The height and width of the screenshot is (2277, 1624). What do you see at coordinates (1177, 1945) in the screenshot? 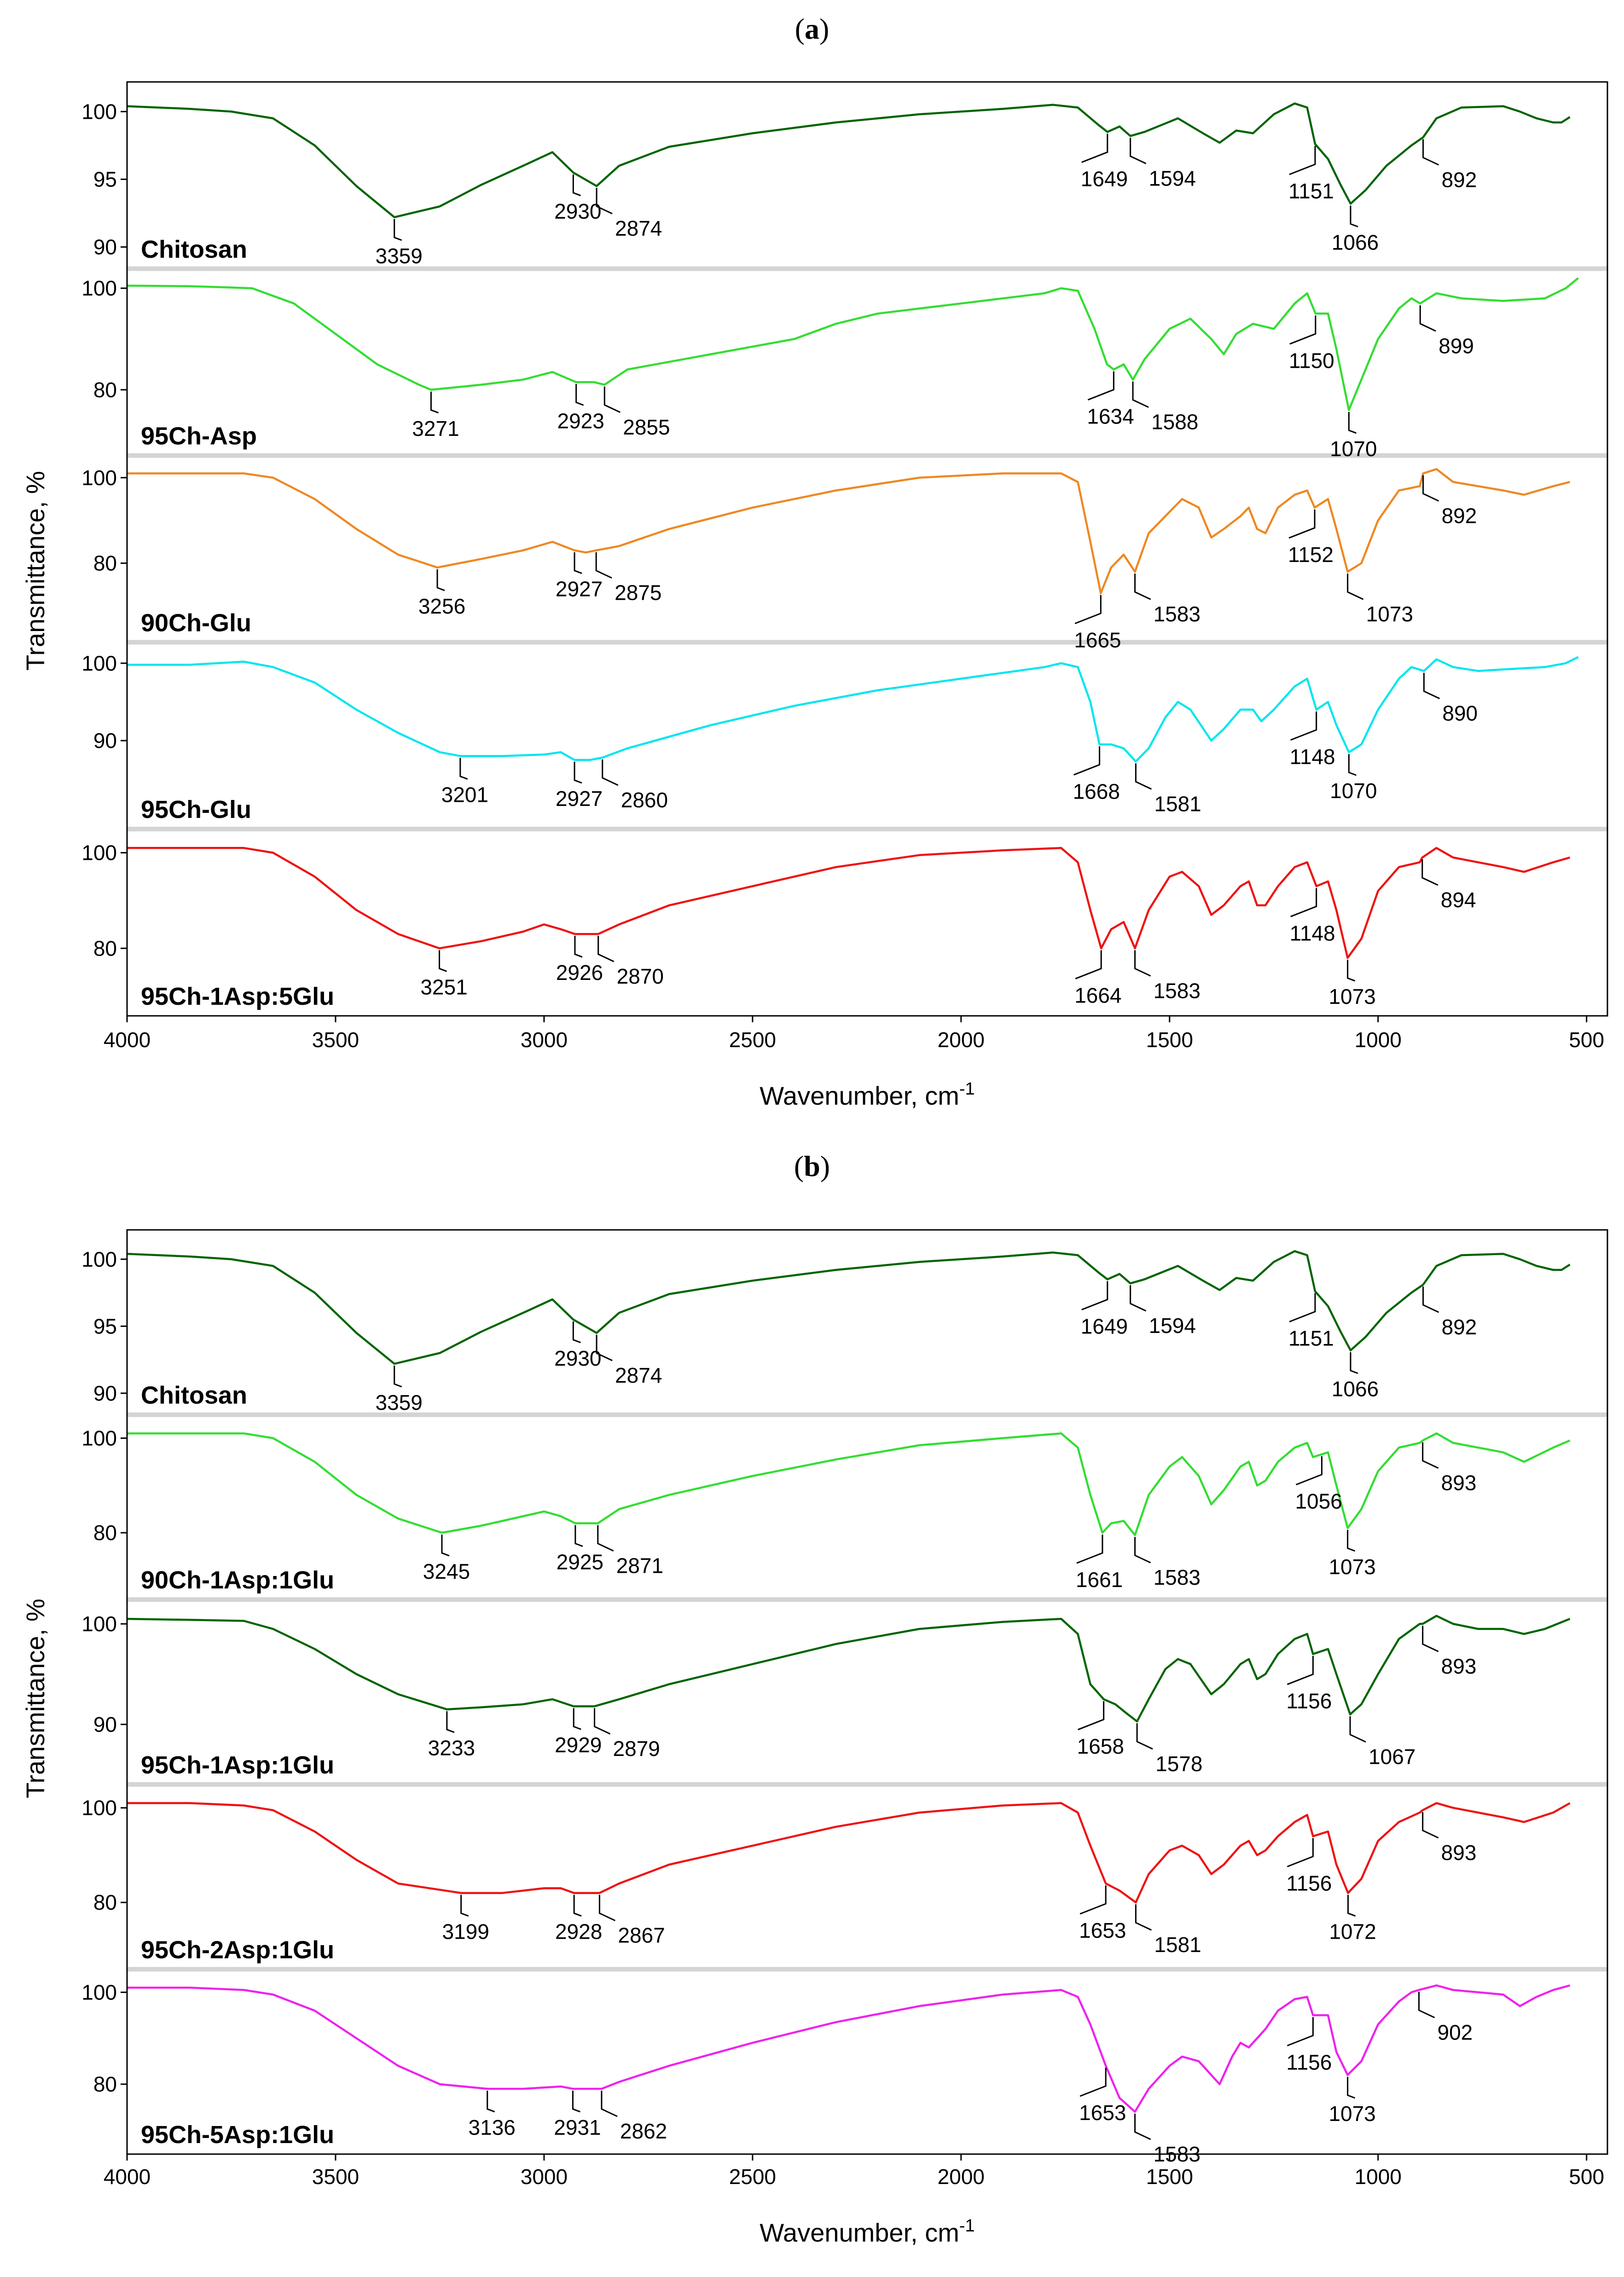
I see `peak-label: 1581` at bounding box center [1177, 1945].